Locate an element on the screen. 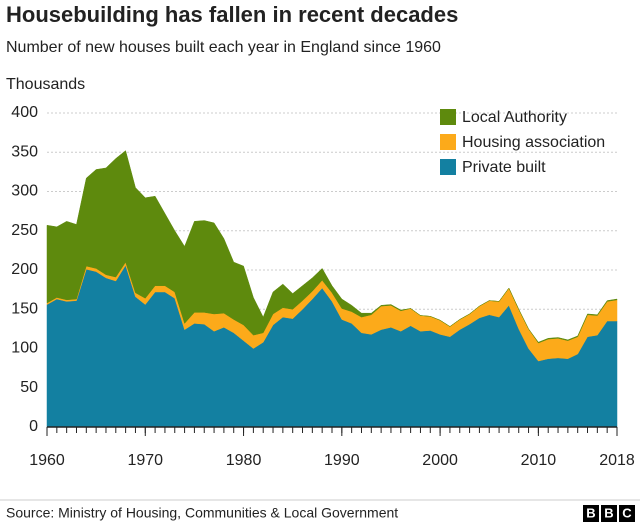 This screenshot has width=640, height=527. y-tick-label: 250 is located at coordinates (24, 230).